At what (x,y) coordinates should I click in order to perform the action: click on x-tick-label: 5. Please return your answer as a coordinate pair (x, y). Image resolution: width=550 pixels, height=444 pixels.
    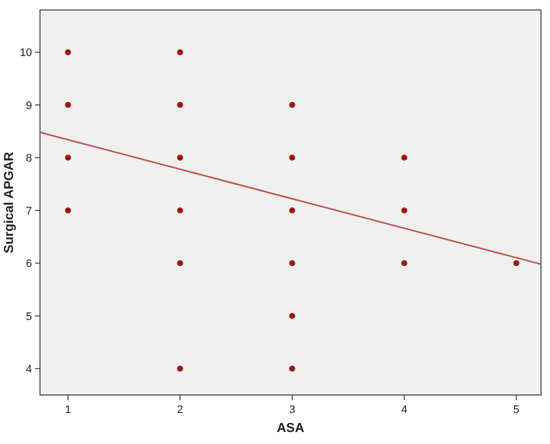
    Looking at the image, I should click on (516, 410).